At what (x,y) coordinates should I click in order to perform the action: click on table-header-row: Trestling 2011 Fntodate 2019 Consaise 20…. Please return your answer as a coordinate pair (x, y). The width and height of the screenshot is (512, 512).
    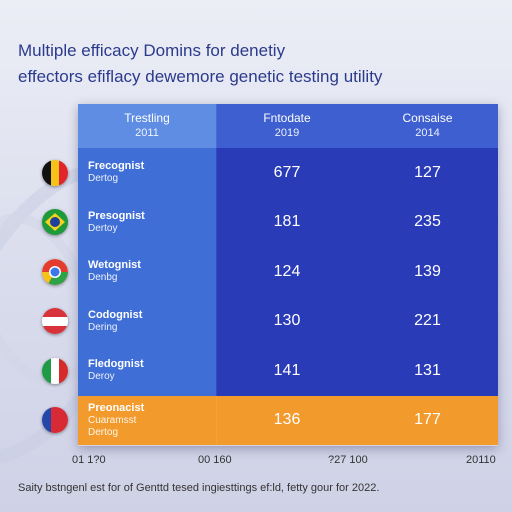
    Looking at the image, I should click on (288, 126).